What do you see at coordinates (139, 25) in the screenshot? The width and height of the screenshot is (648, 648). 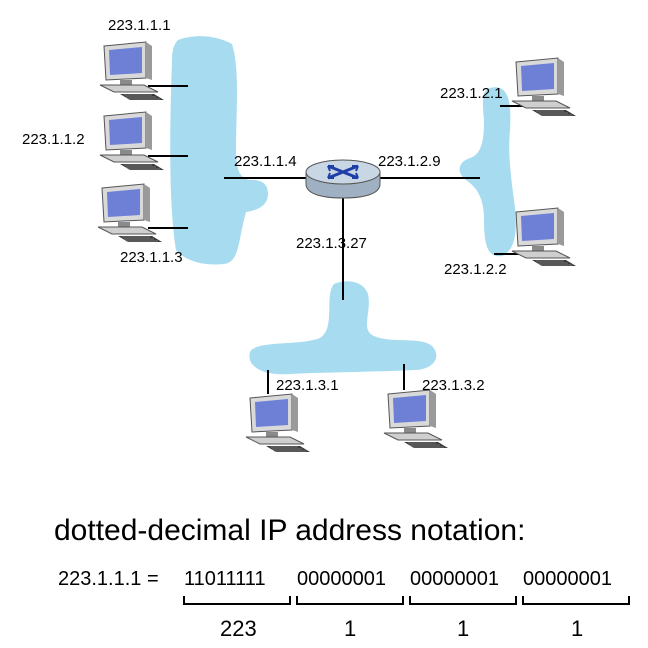 I see `host-address-label: 223.1.1.1` at bounding box center [139, 25].